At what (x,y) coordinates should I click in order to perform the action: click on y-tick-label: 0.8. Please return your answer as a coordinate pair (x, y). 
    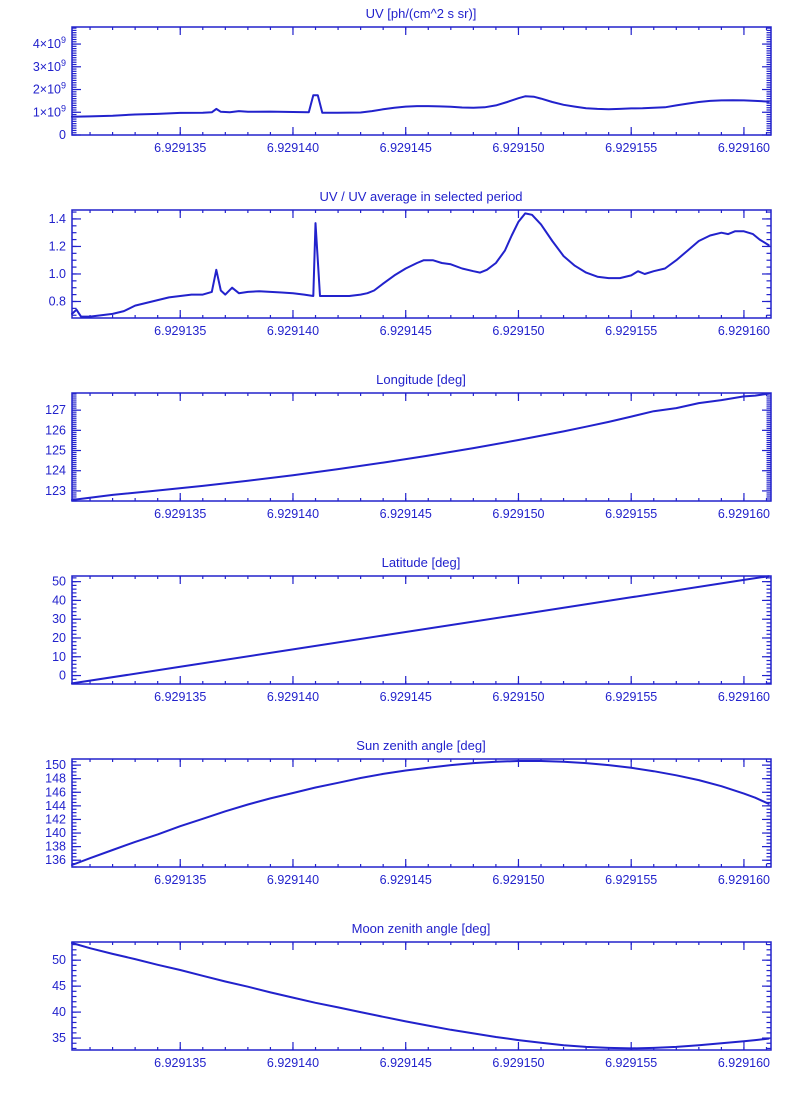
    Looking at the image, I should click on (57, 301).